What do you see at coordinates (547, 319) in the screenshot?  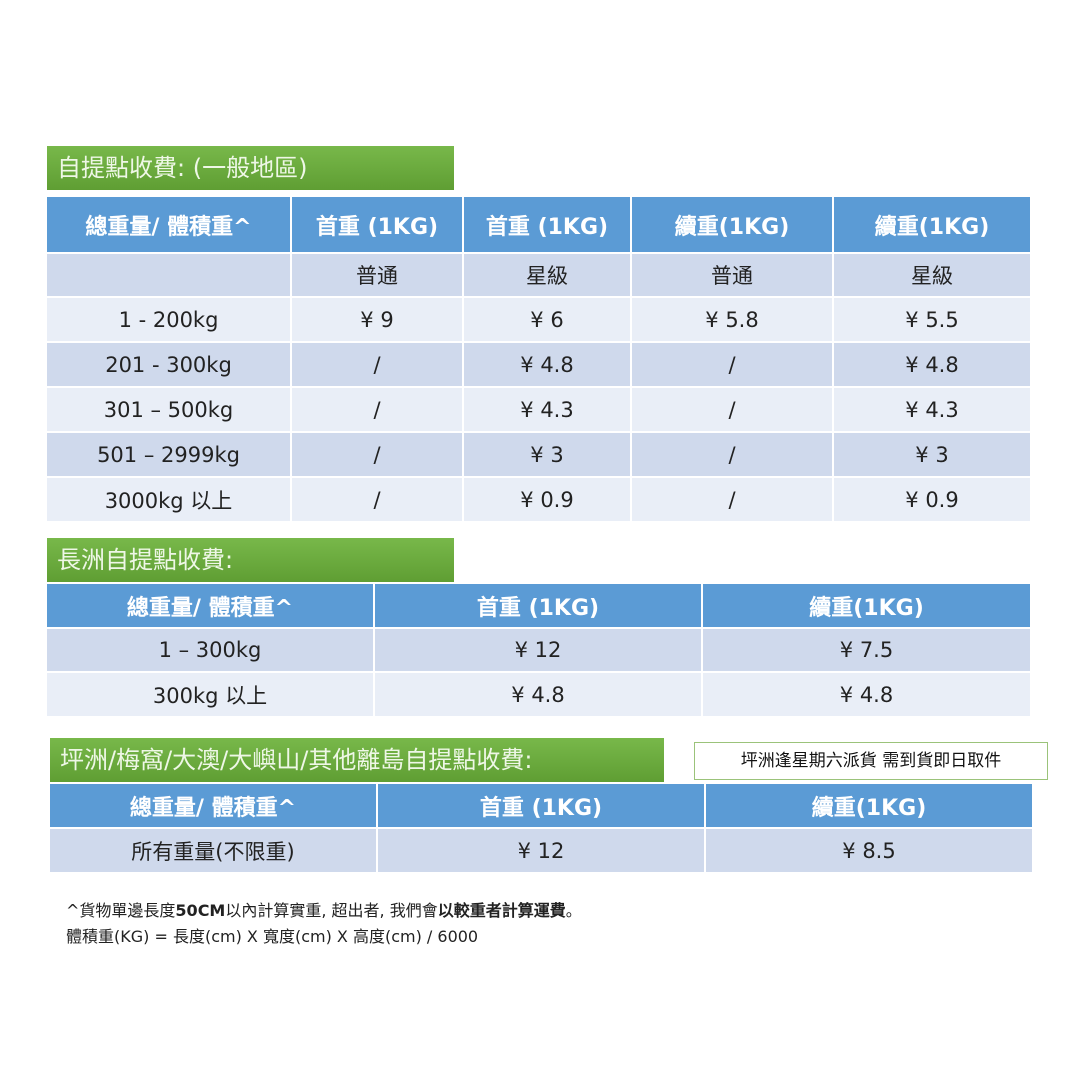 I see `price-cell: ¥ 6` at bounding box center [547, 319].